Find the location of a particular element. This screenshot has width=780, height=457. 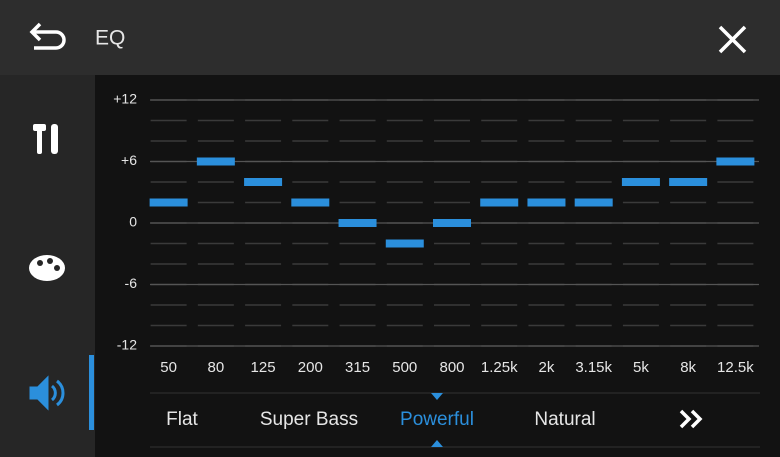

close-button is located at coordinates (732, 39).